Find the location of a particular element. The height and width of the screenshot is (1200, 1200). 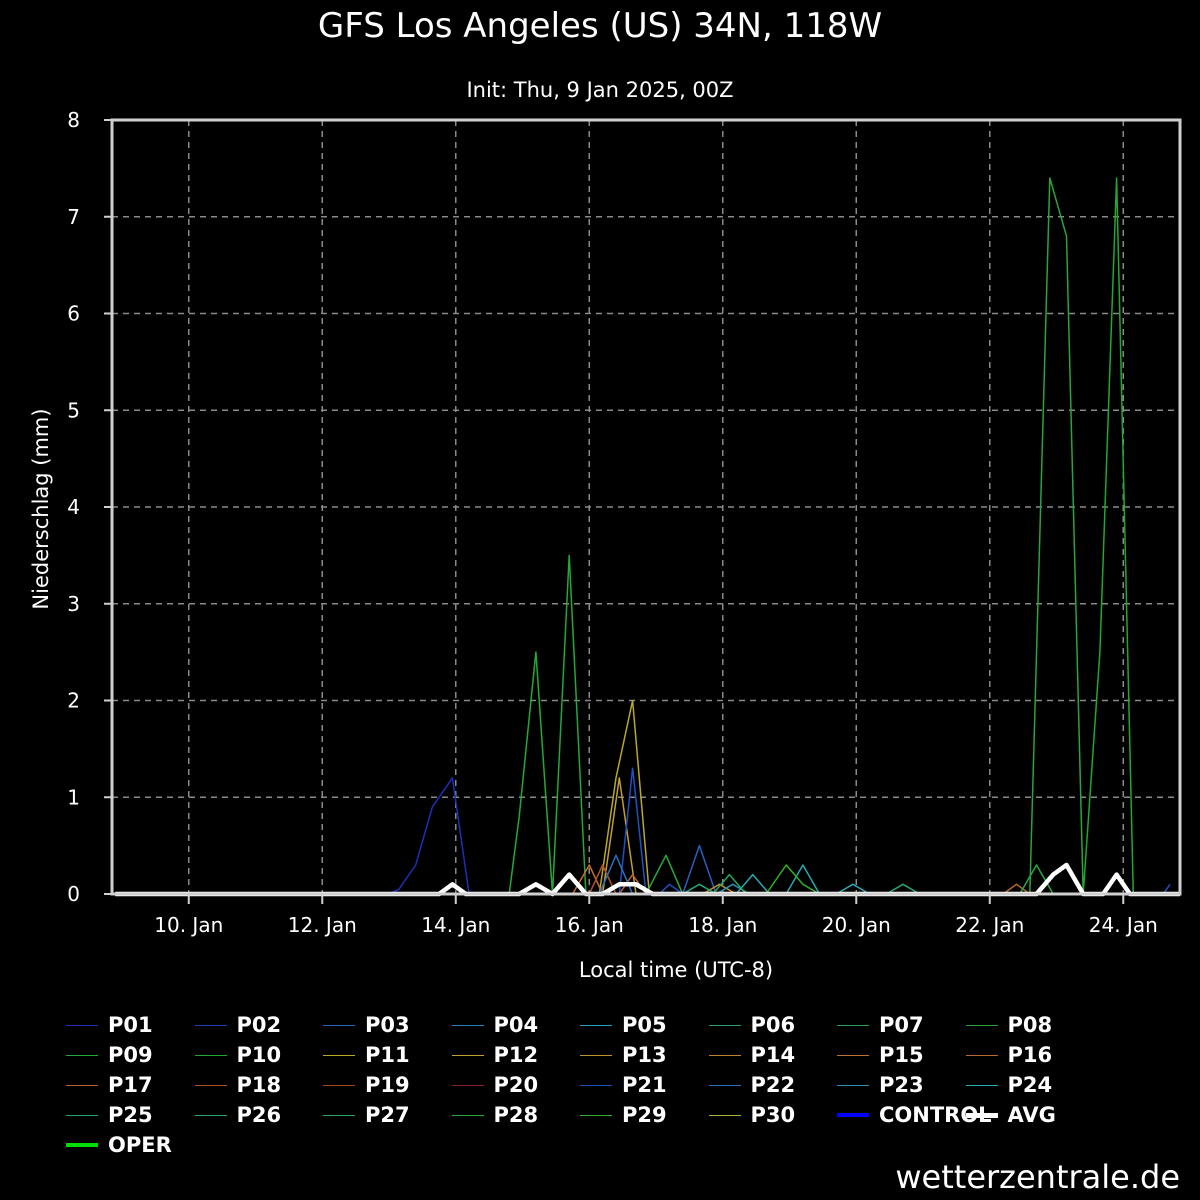

legend-item-p25: P25 is located at coordinates (109, 1115).